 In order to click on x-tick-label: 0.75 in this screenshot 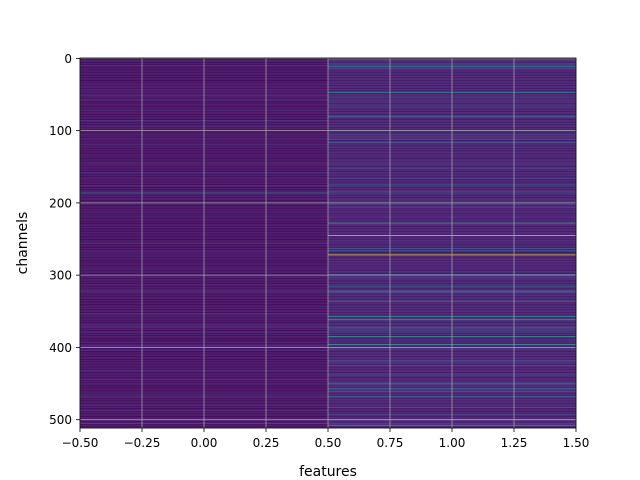, I will do `click(390, 443)`.